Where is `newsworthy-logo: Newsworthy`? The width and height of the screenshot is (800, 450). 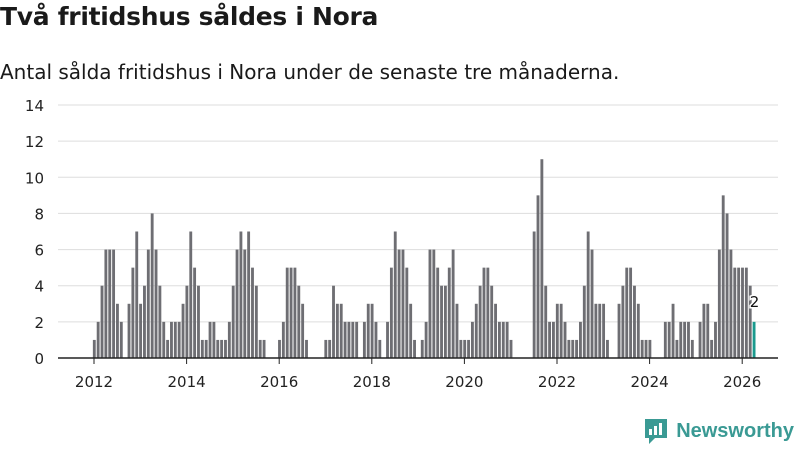 newsworthy-logo: Newsworthy is located at coordinates (718, 431).